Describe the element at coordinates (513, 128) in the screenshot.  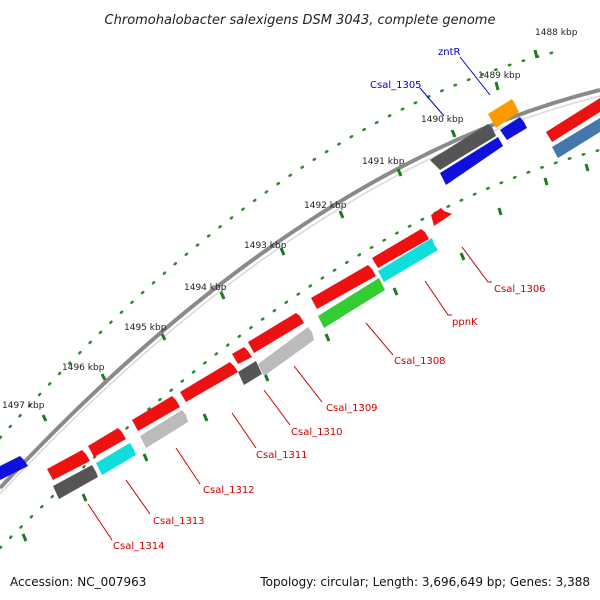
I see `gene-blue-inner-b` at that location.